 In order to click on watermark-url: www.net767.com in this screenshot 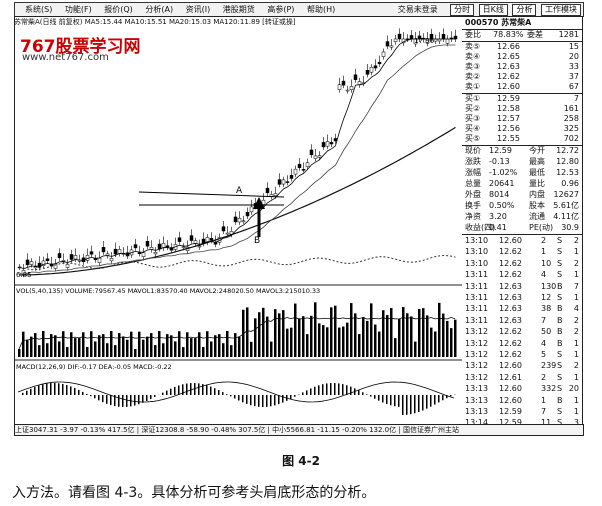, I will do `click(65, 57)`.